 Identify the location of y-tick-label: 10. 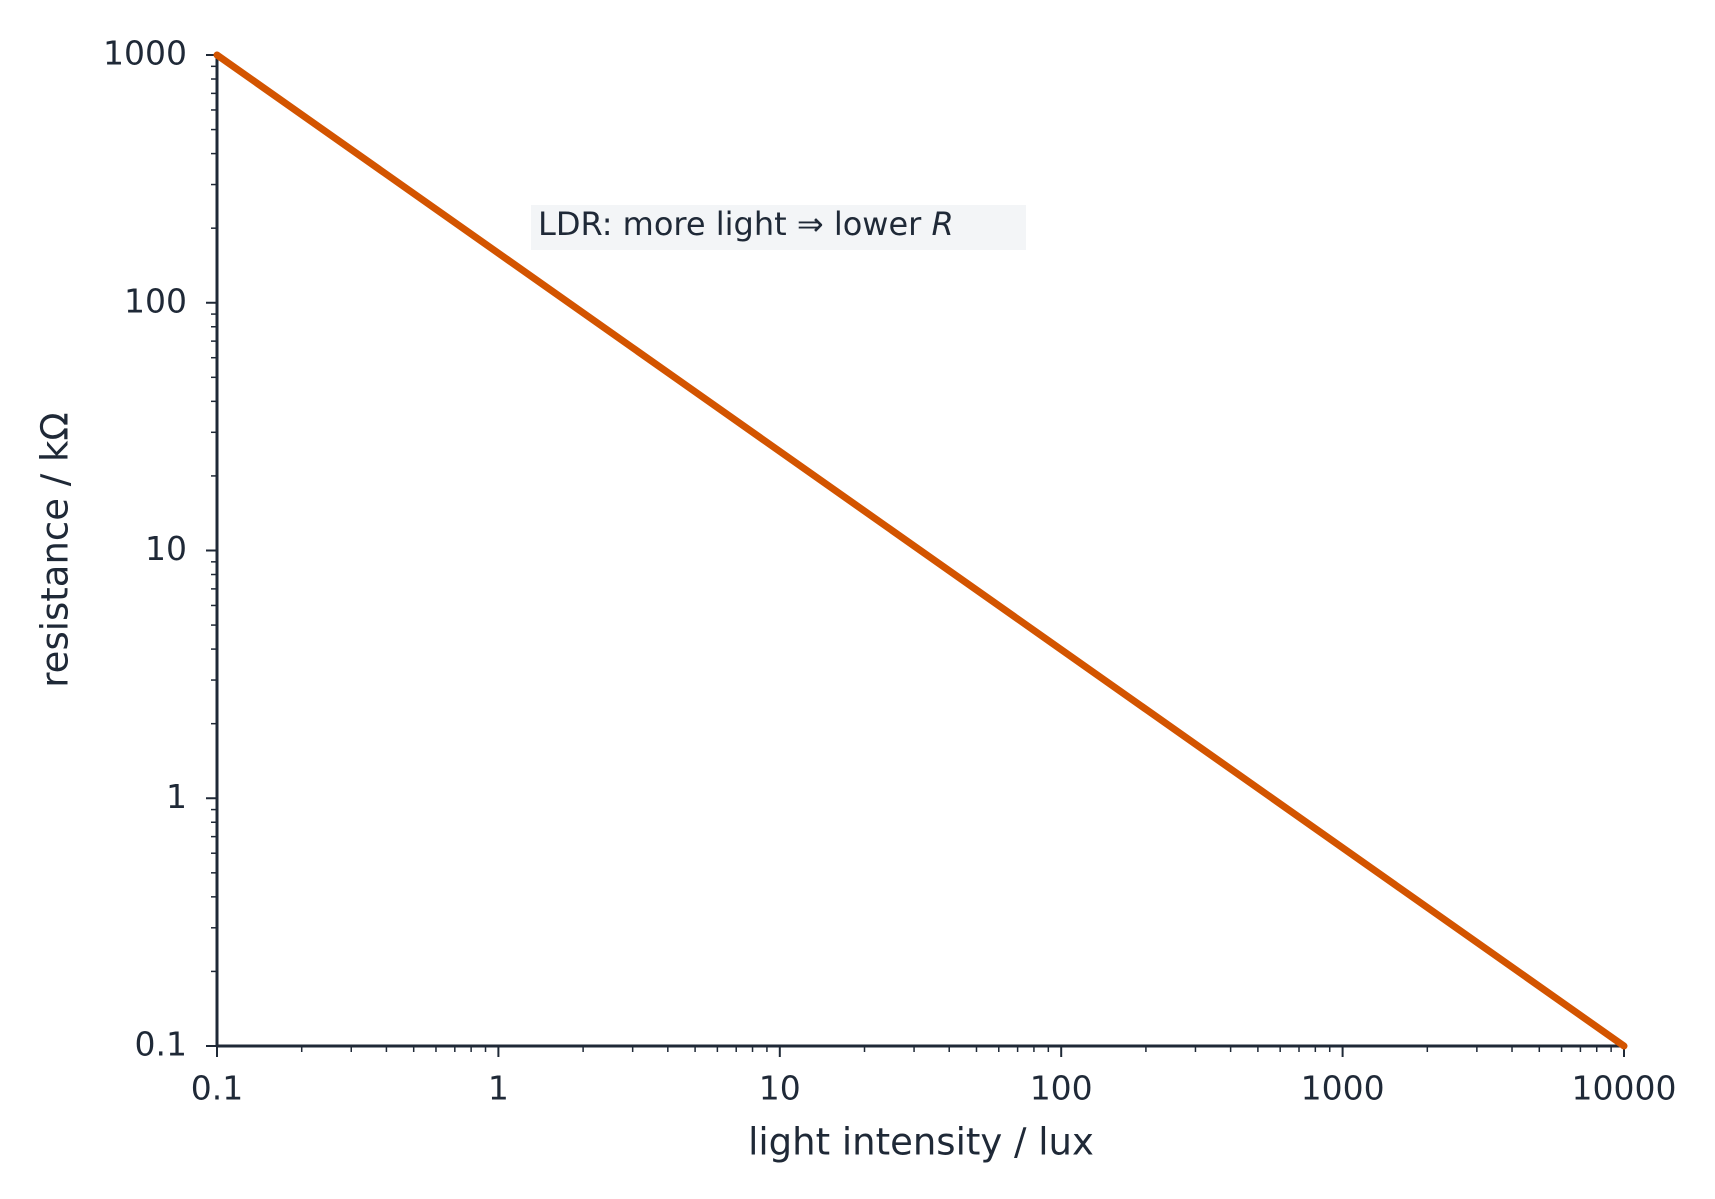
(166, 548).